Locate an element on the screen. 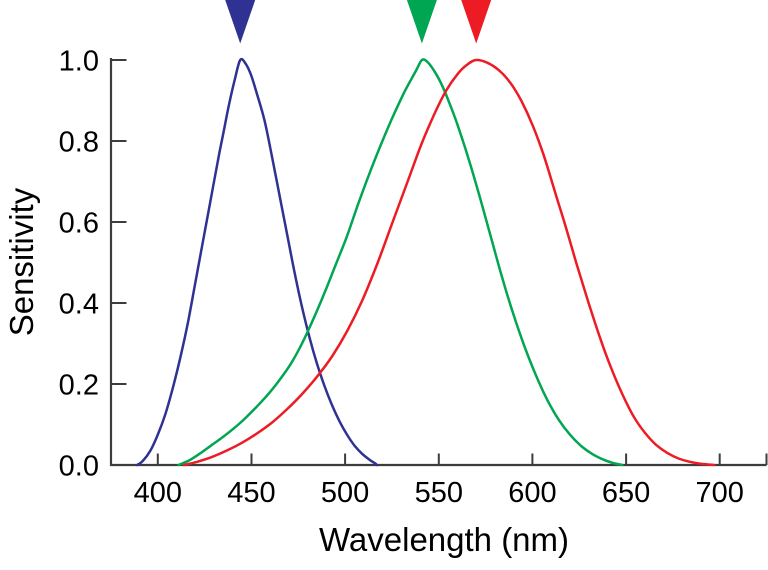 This screenshot has width=768, height=570. peak-arrow-red-icon is located at coordinates (476, 22).